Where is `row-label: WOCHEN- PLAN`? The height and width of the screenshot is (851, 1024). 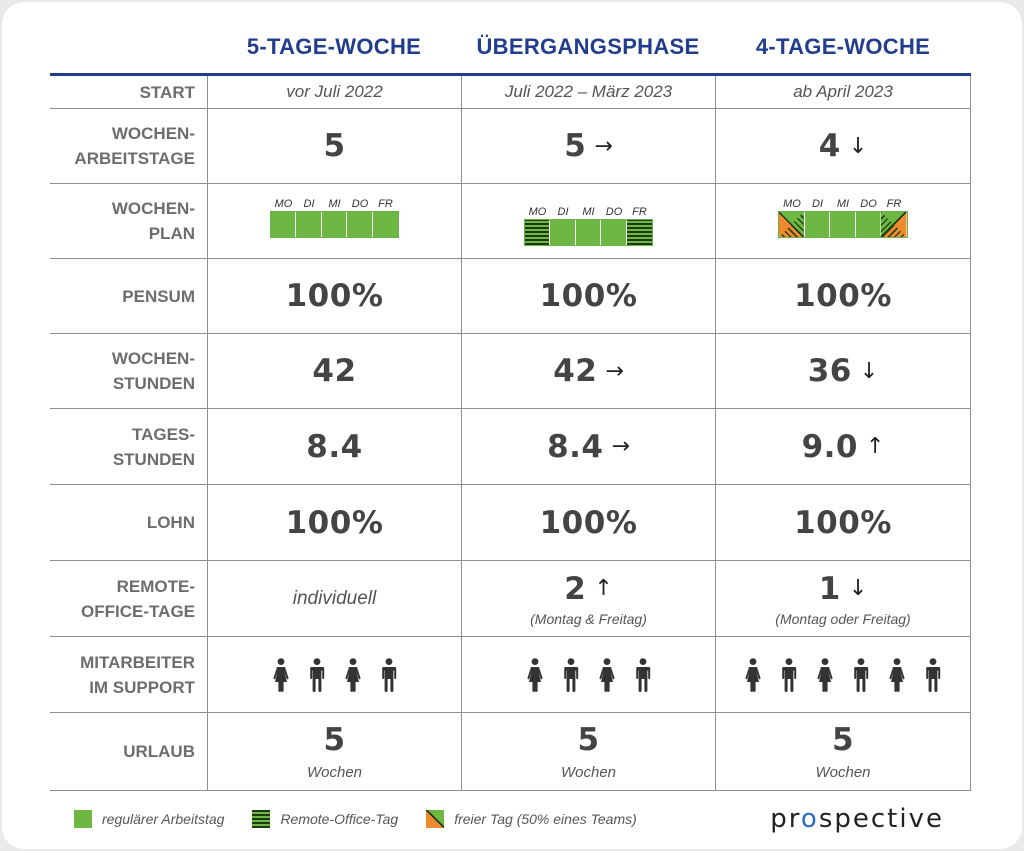
row-label: WOCHEN- PLAN is located at coordinates (153, 221).